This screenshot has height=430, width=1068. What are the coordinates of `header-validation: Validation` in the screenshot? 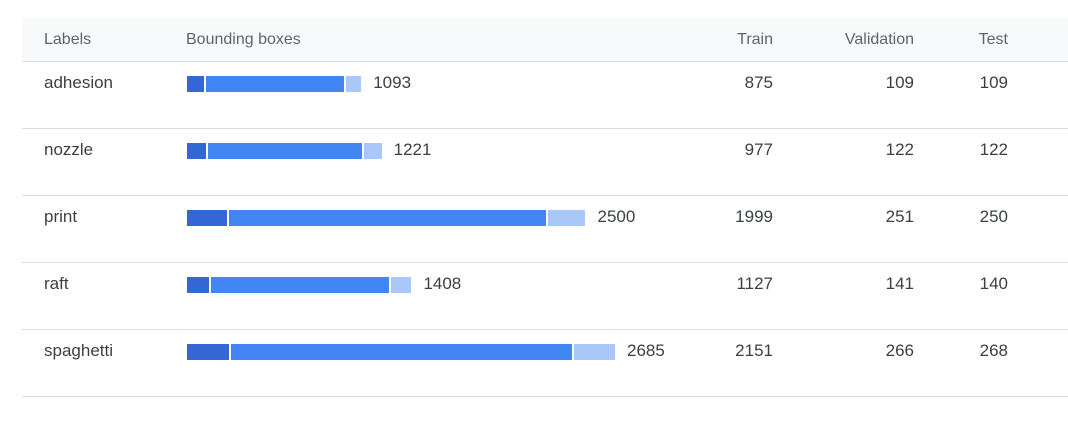 It's located at (879, 39).